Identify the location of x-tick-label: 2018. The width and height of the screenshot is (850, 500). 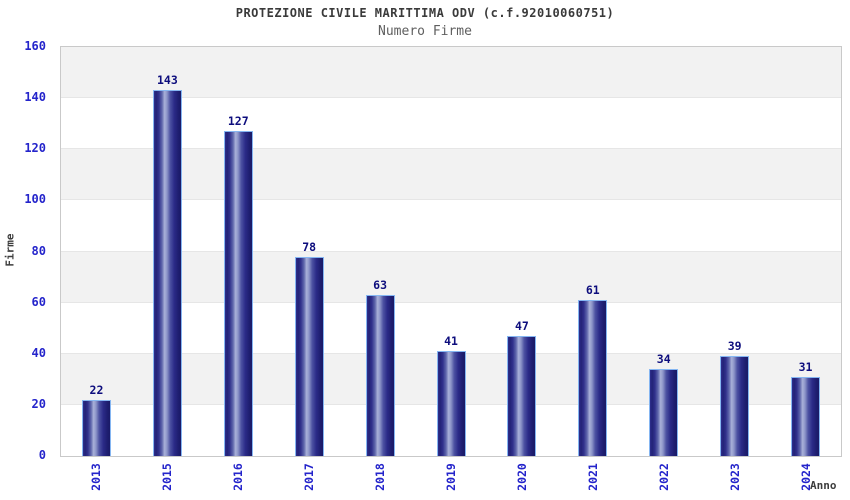
(380, 477).